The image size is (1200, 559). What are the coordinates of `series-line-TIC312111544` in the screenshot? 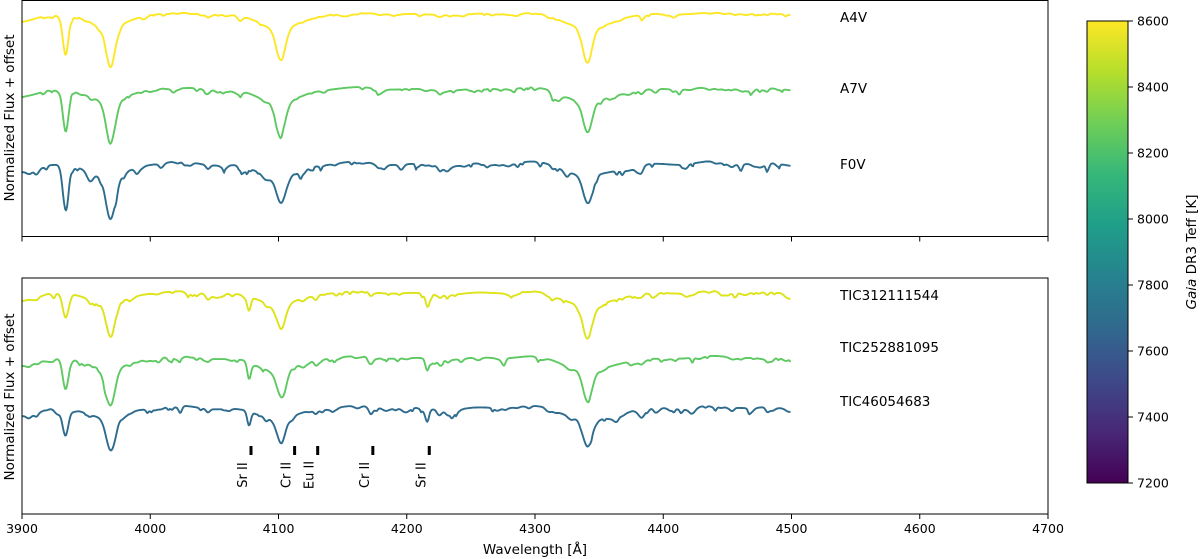 It's located at (406, 315).